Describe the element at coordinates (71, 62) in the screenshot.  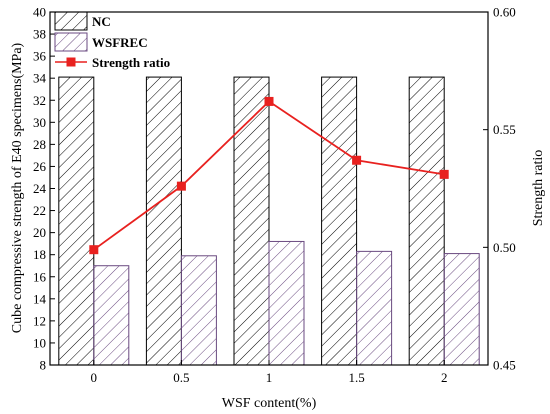
I see `legend-marker-strength-ratio` at that location.